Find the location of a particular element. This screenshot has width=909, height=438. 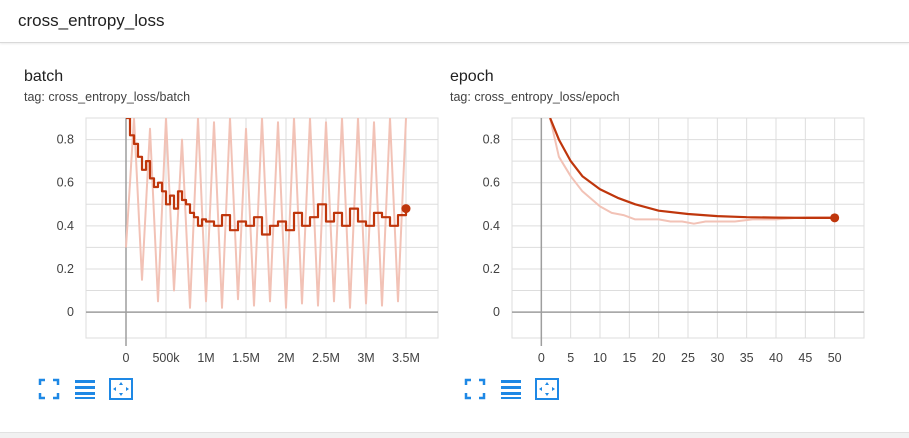

footer-divider is located at coordinates (454, 435).